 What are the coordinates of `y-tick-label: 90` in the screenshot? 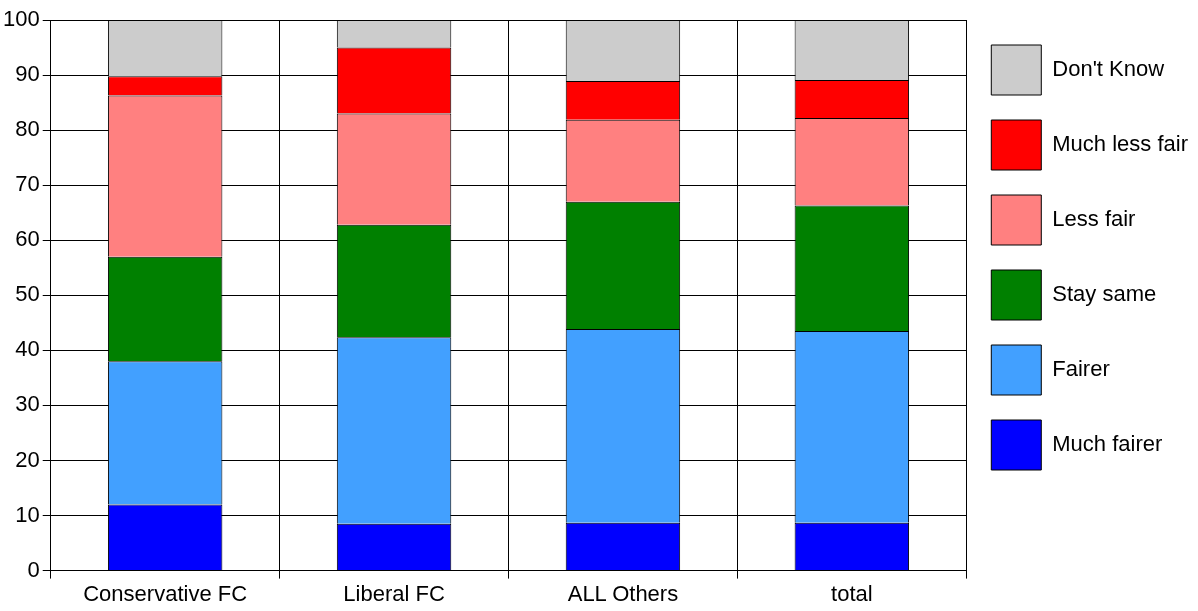 It's located at (27, 74).